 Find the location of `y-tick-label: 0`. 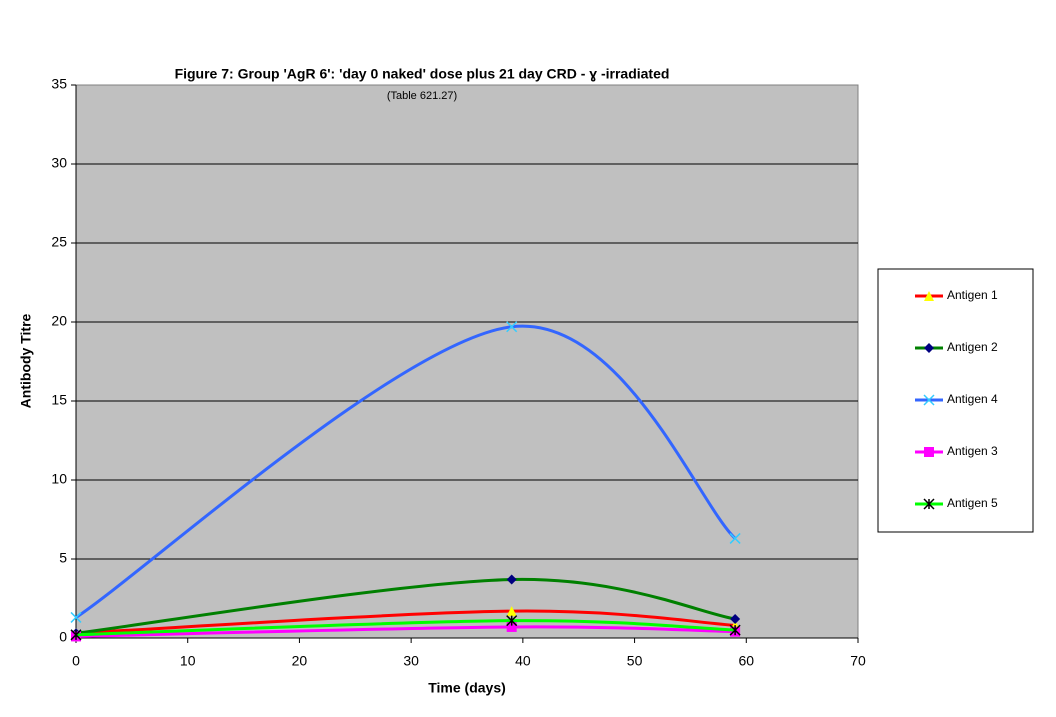

y-tick-label: 0 is located at coordinates (63, 637).